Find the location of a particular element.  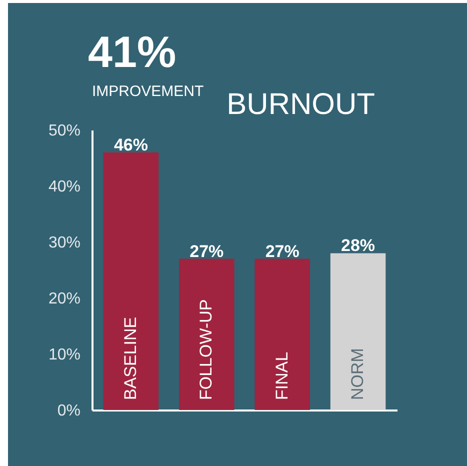

y-tick-label: 20% is located at coordinates (64, 299).